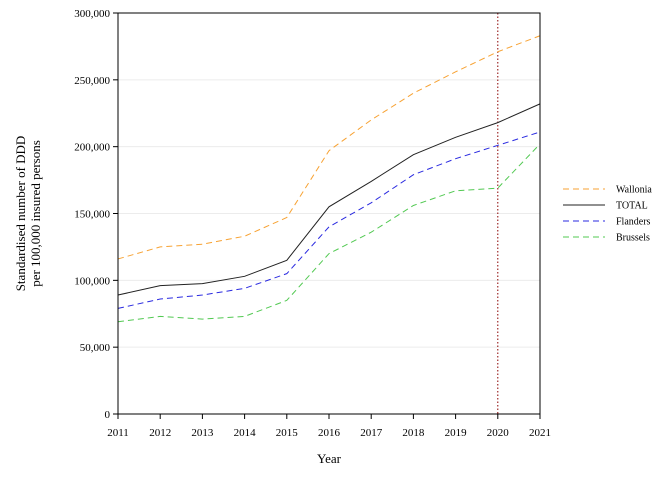 The width and height of the screenshot is (672, 480). What do you see at coordinates (160, 433) in the screenshot?
I see `x-tick-label: 2012` at bounding box center [160, 433].